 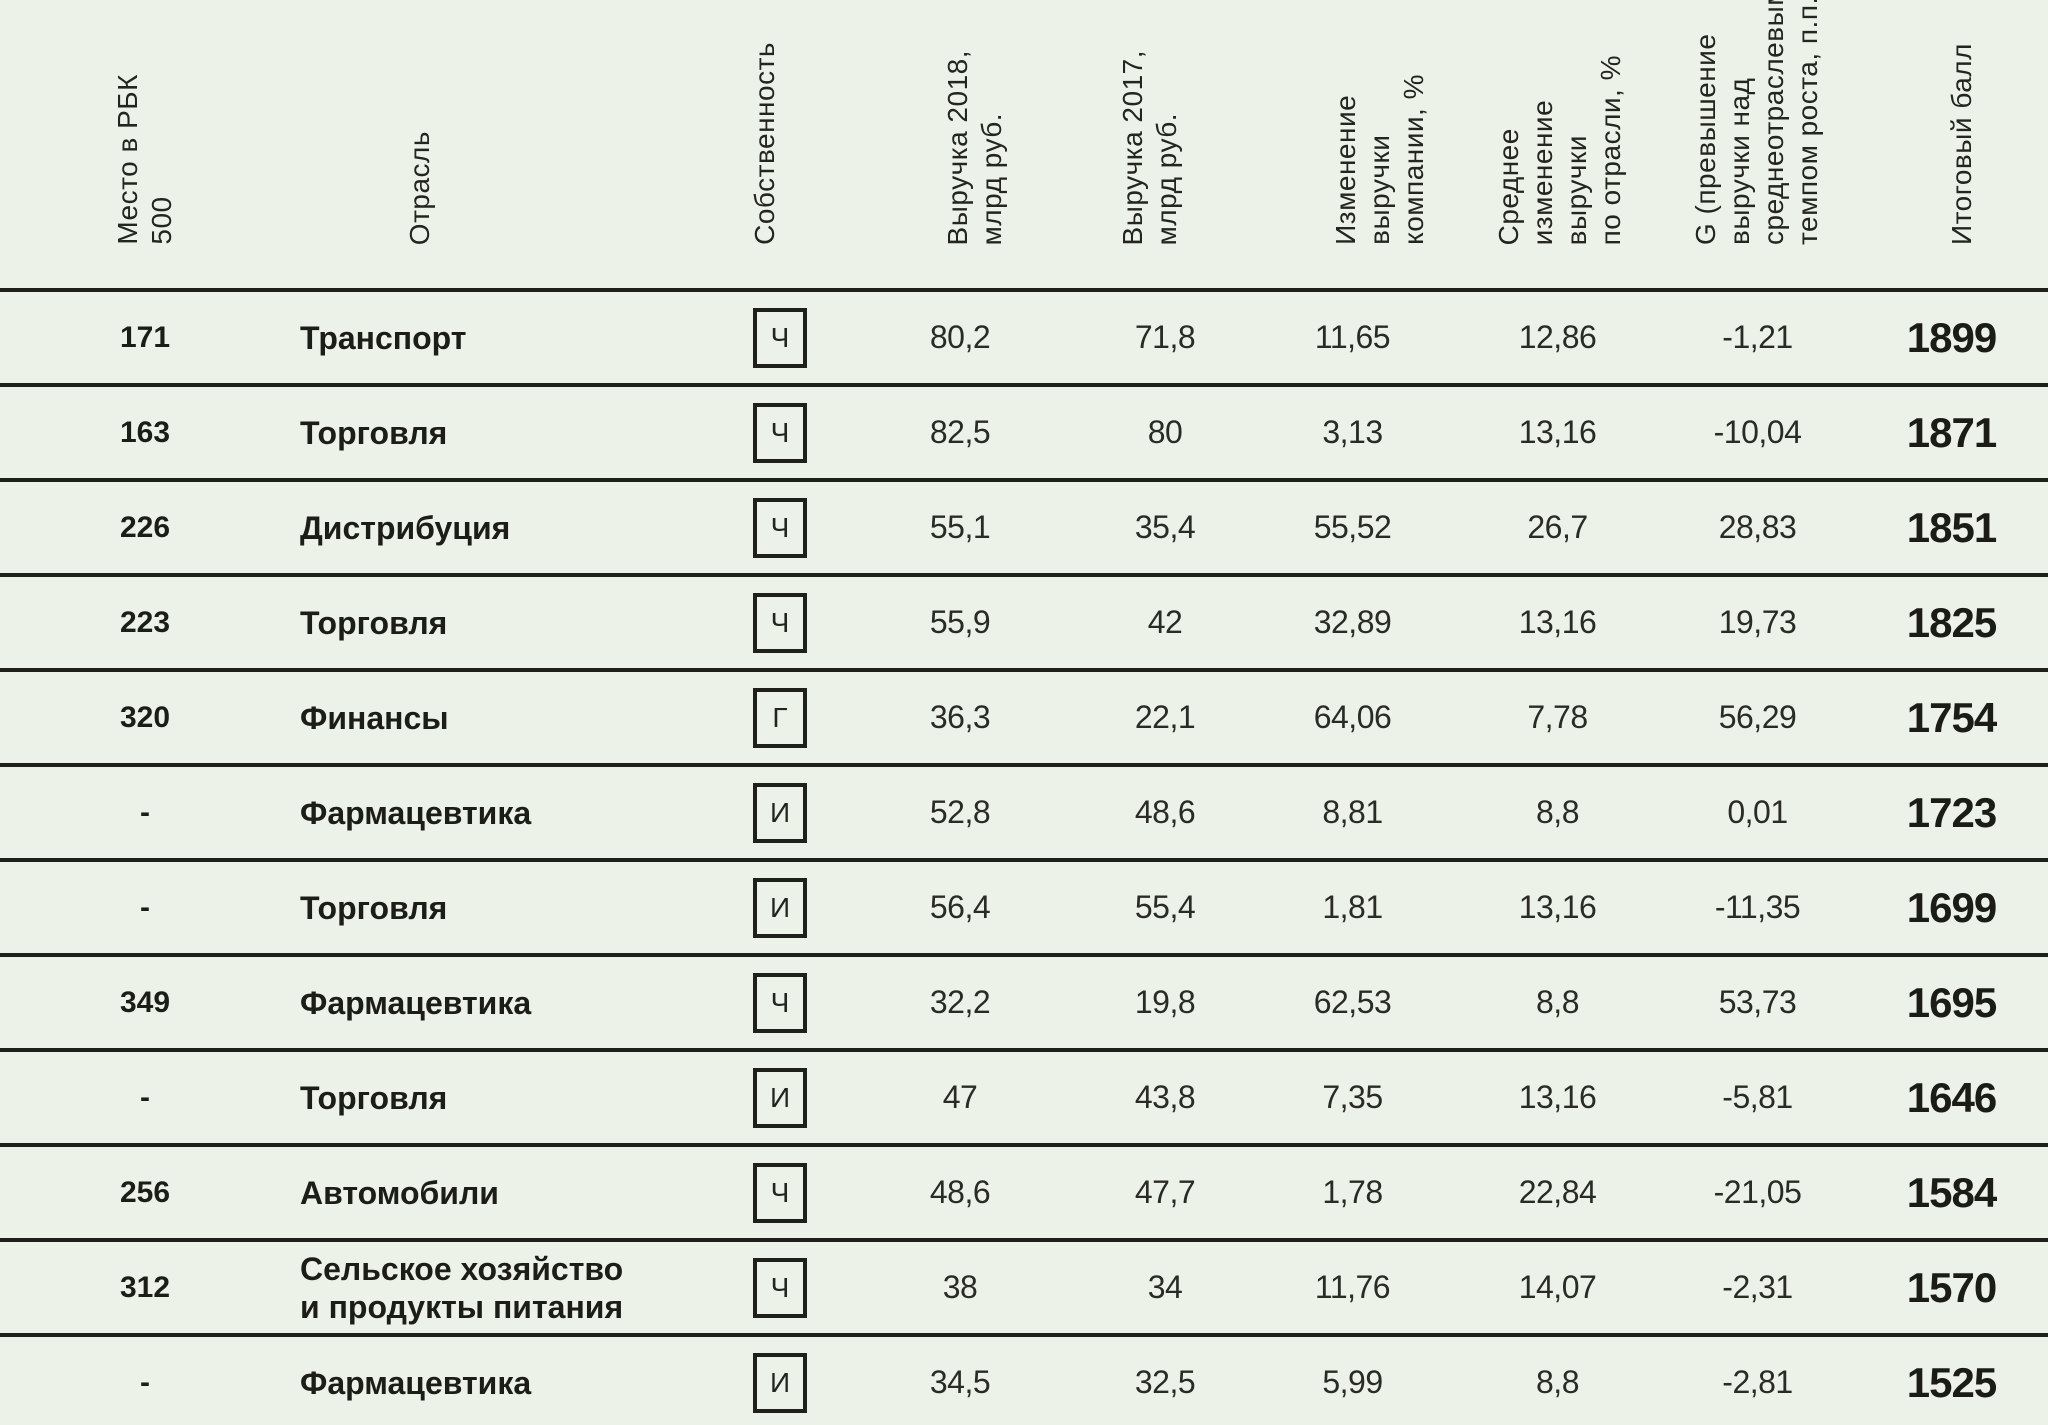 I want to click on g-cell: -10,04, so click(x=1757, y=432).